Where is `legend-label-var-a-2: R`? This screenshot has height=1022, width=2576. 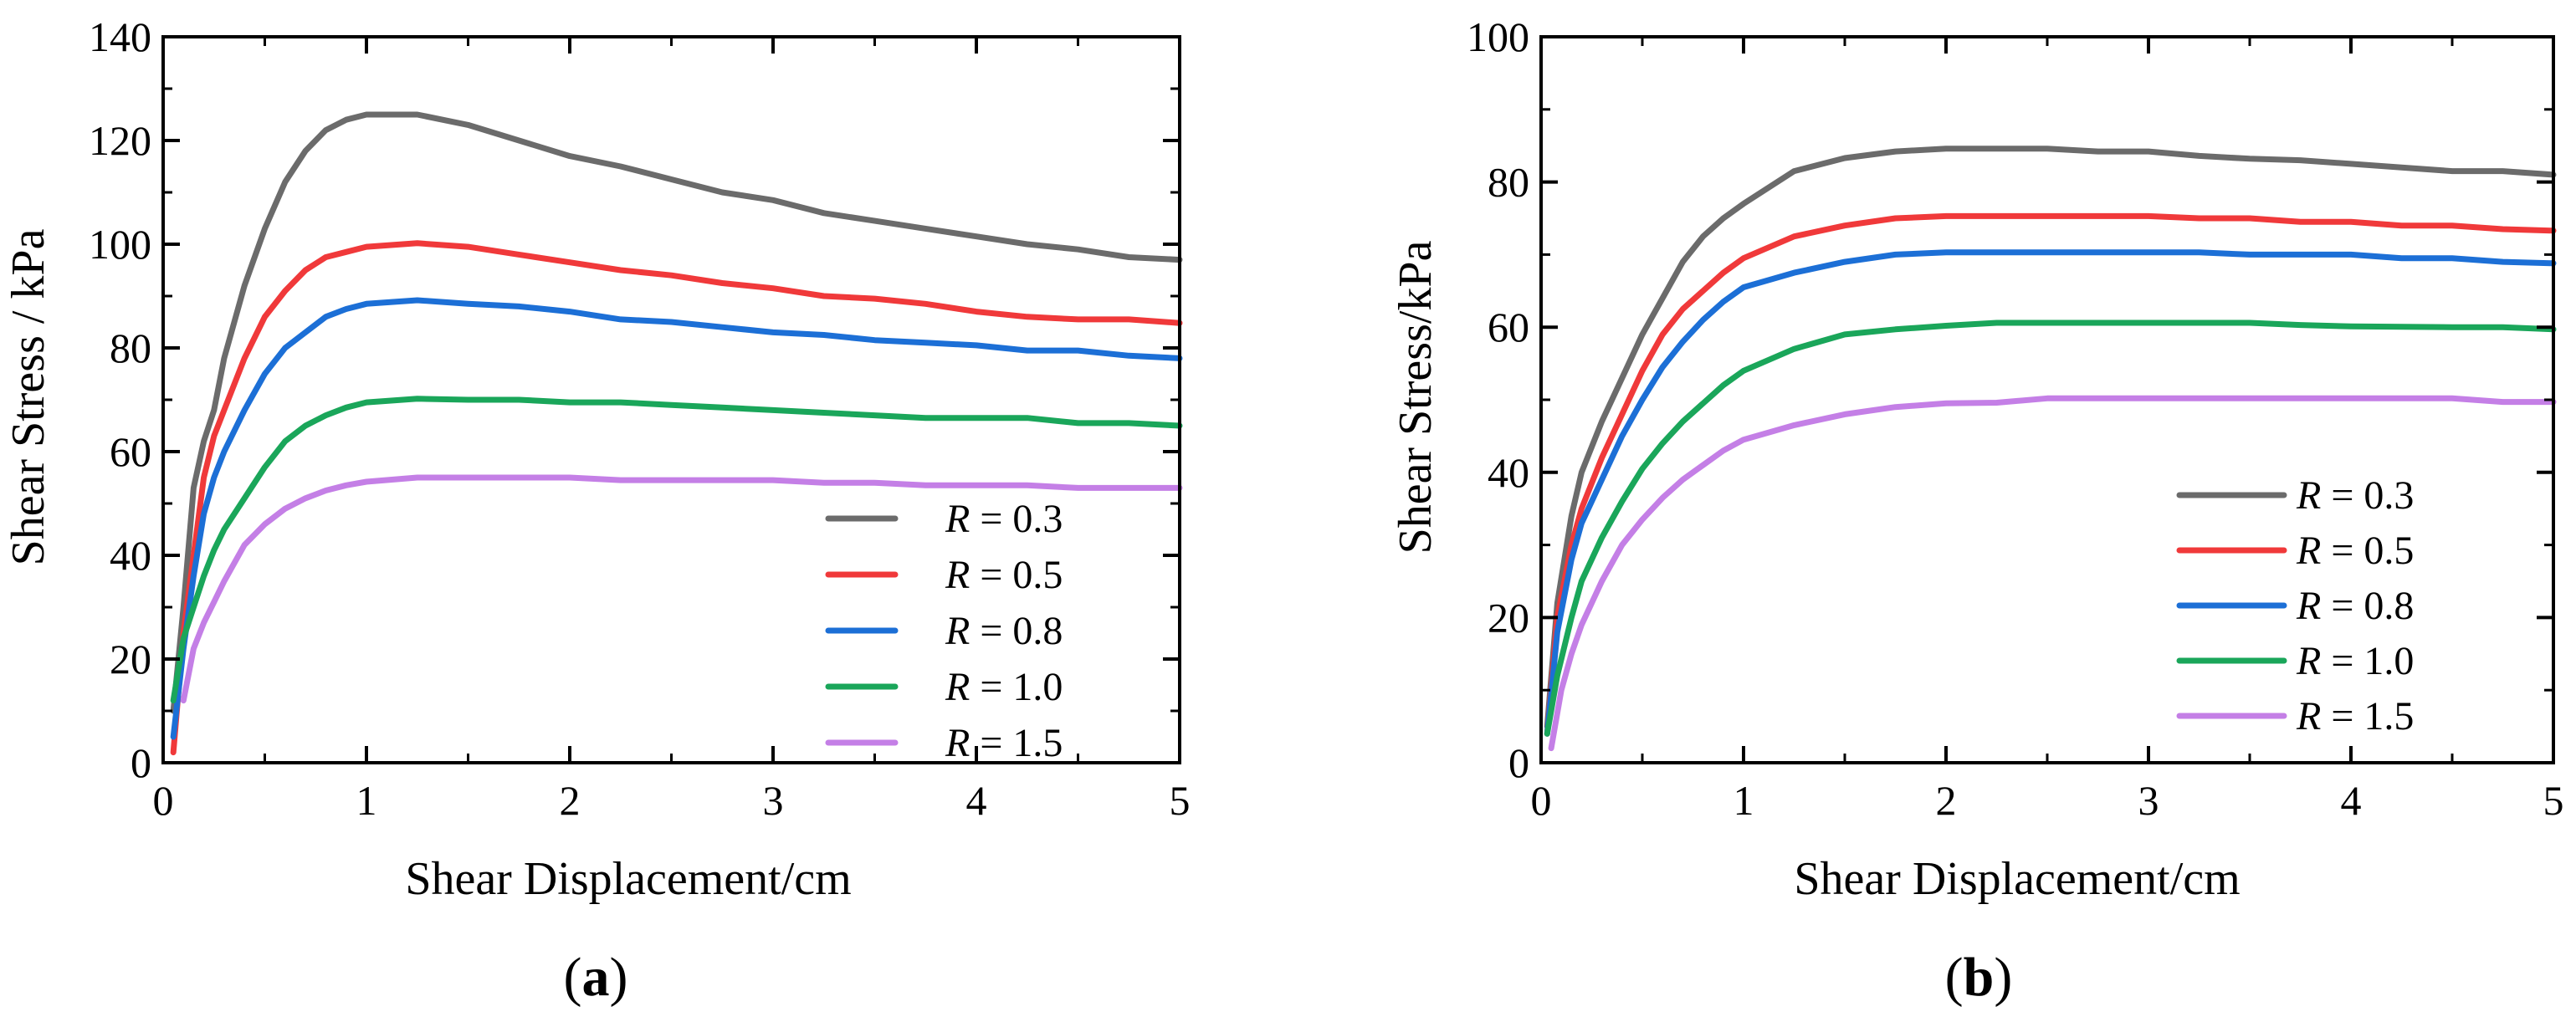 legend-label-var-a-2: R is located at coordinates (958, 631).